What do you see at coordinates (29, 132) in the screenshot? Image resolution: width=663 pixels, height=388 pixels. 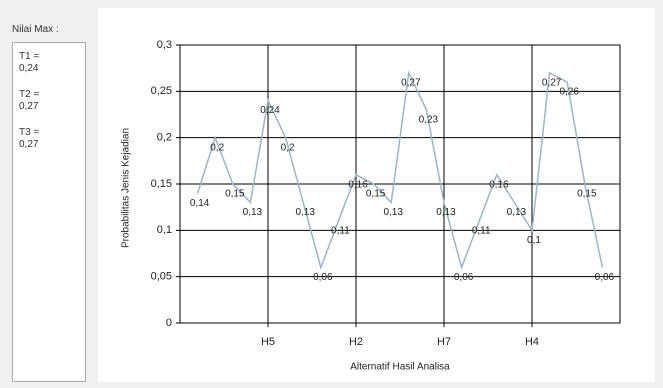 I see `max-key: T3 =` at bounding box center [29, 132].